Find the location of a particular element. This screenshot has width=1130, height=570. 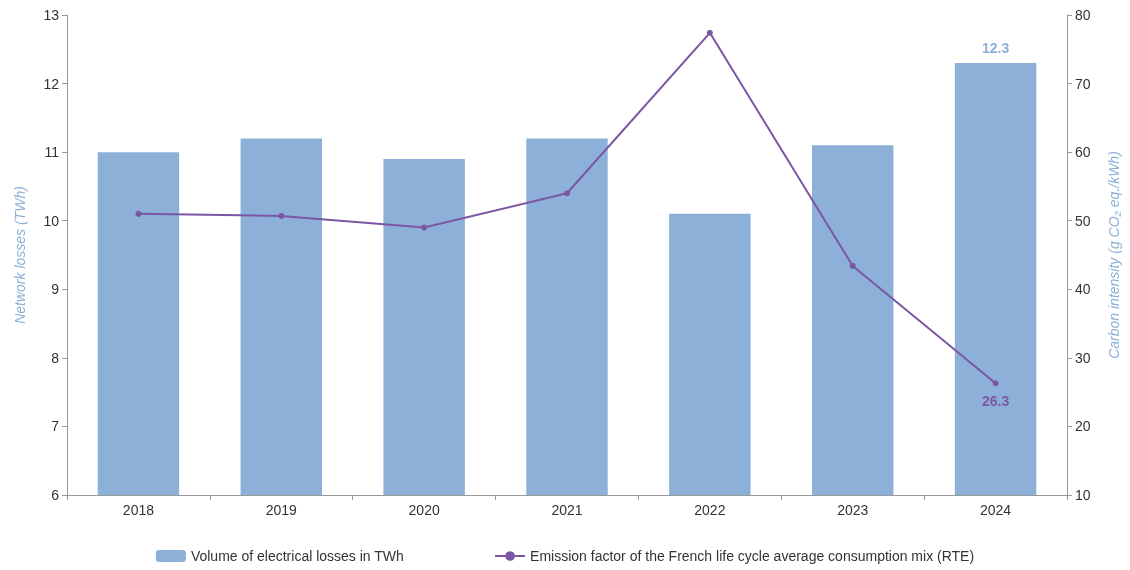

y2-tick-label: 40 is located at coordinates (1083, 289).